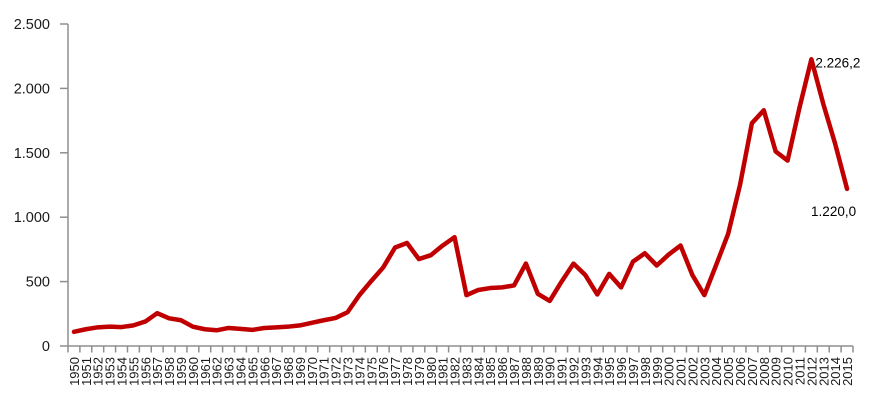 Image resolution: width=880 pixels, height=415 pixels. What do you see at coordinates (502, 371) in the screenshot?
I see `x-tick-label: 1986` at bounding box center [502, 371].